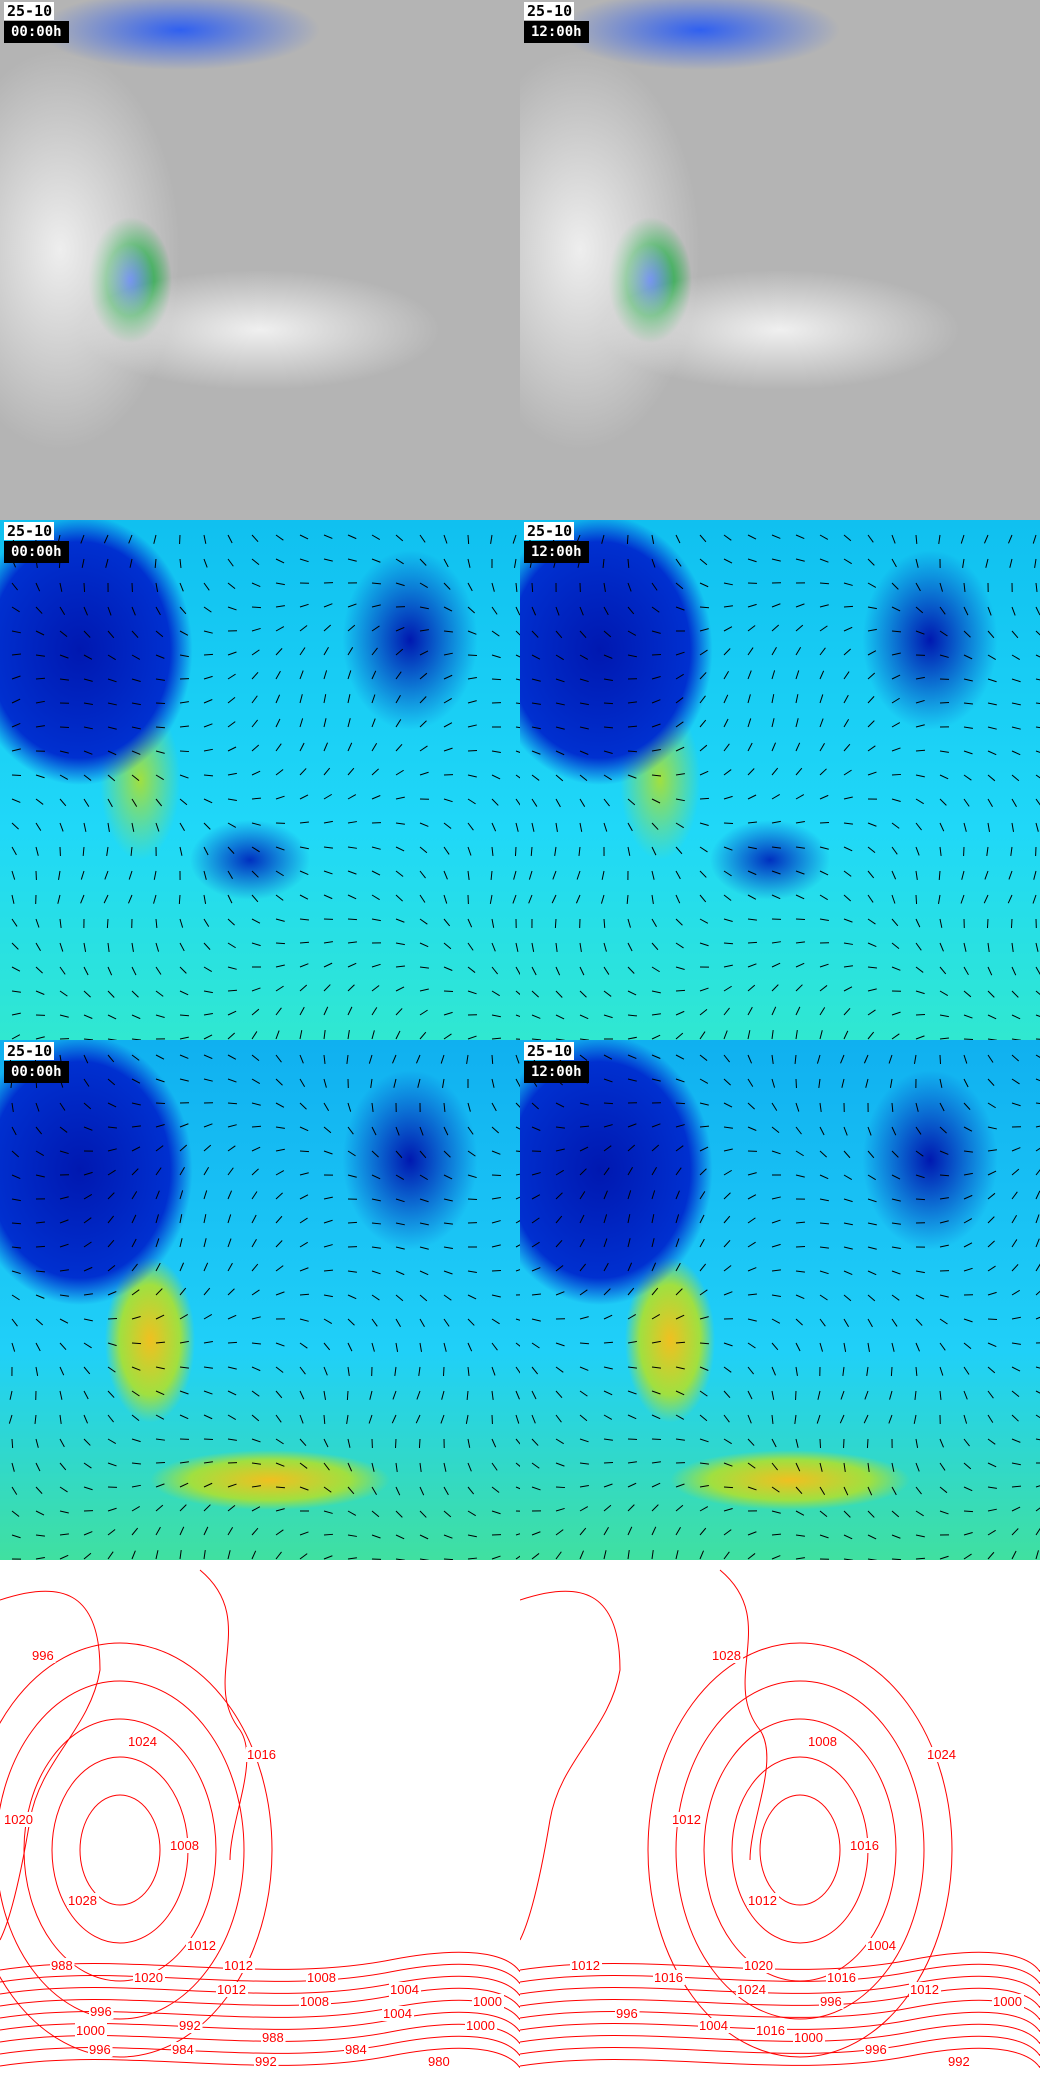 This screenshot has width=1040, height=2080. I want to click on coastline, so click(644, 1755).